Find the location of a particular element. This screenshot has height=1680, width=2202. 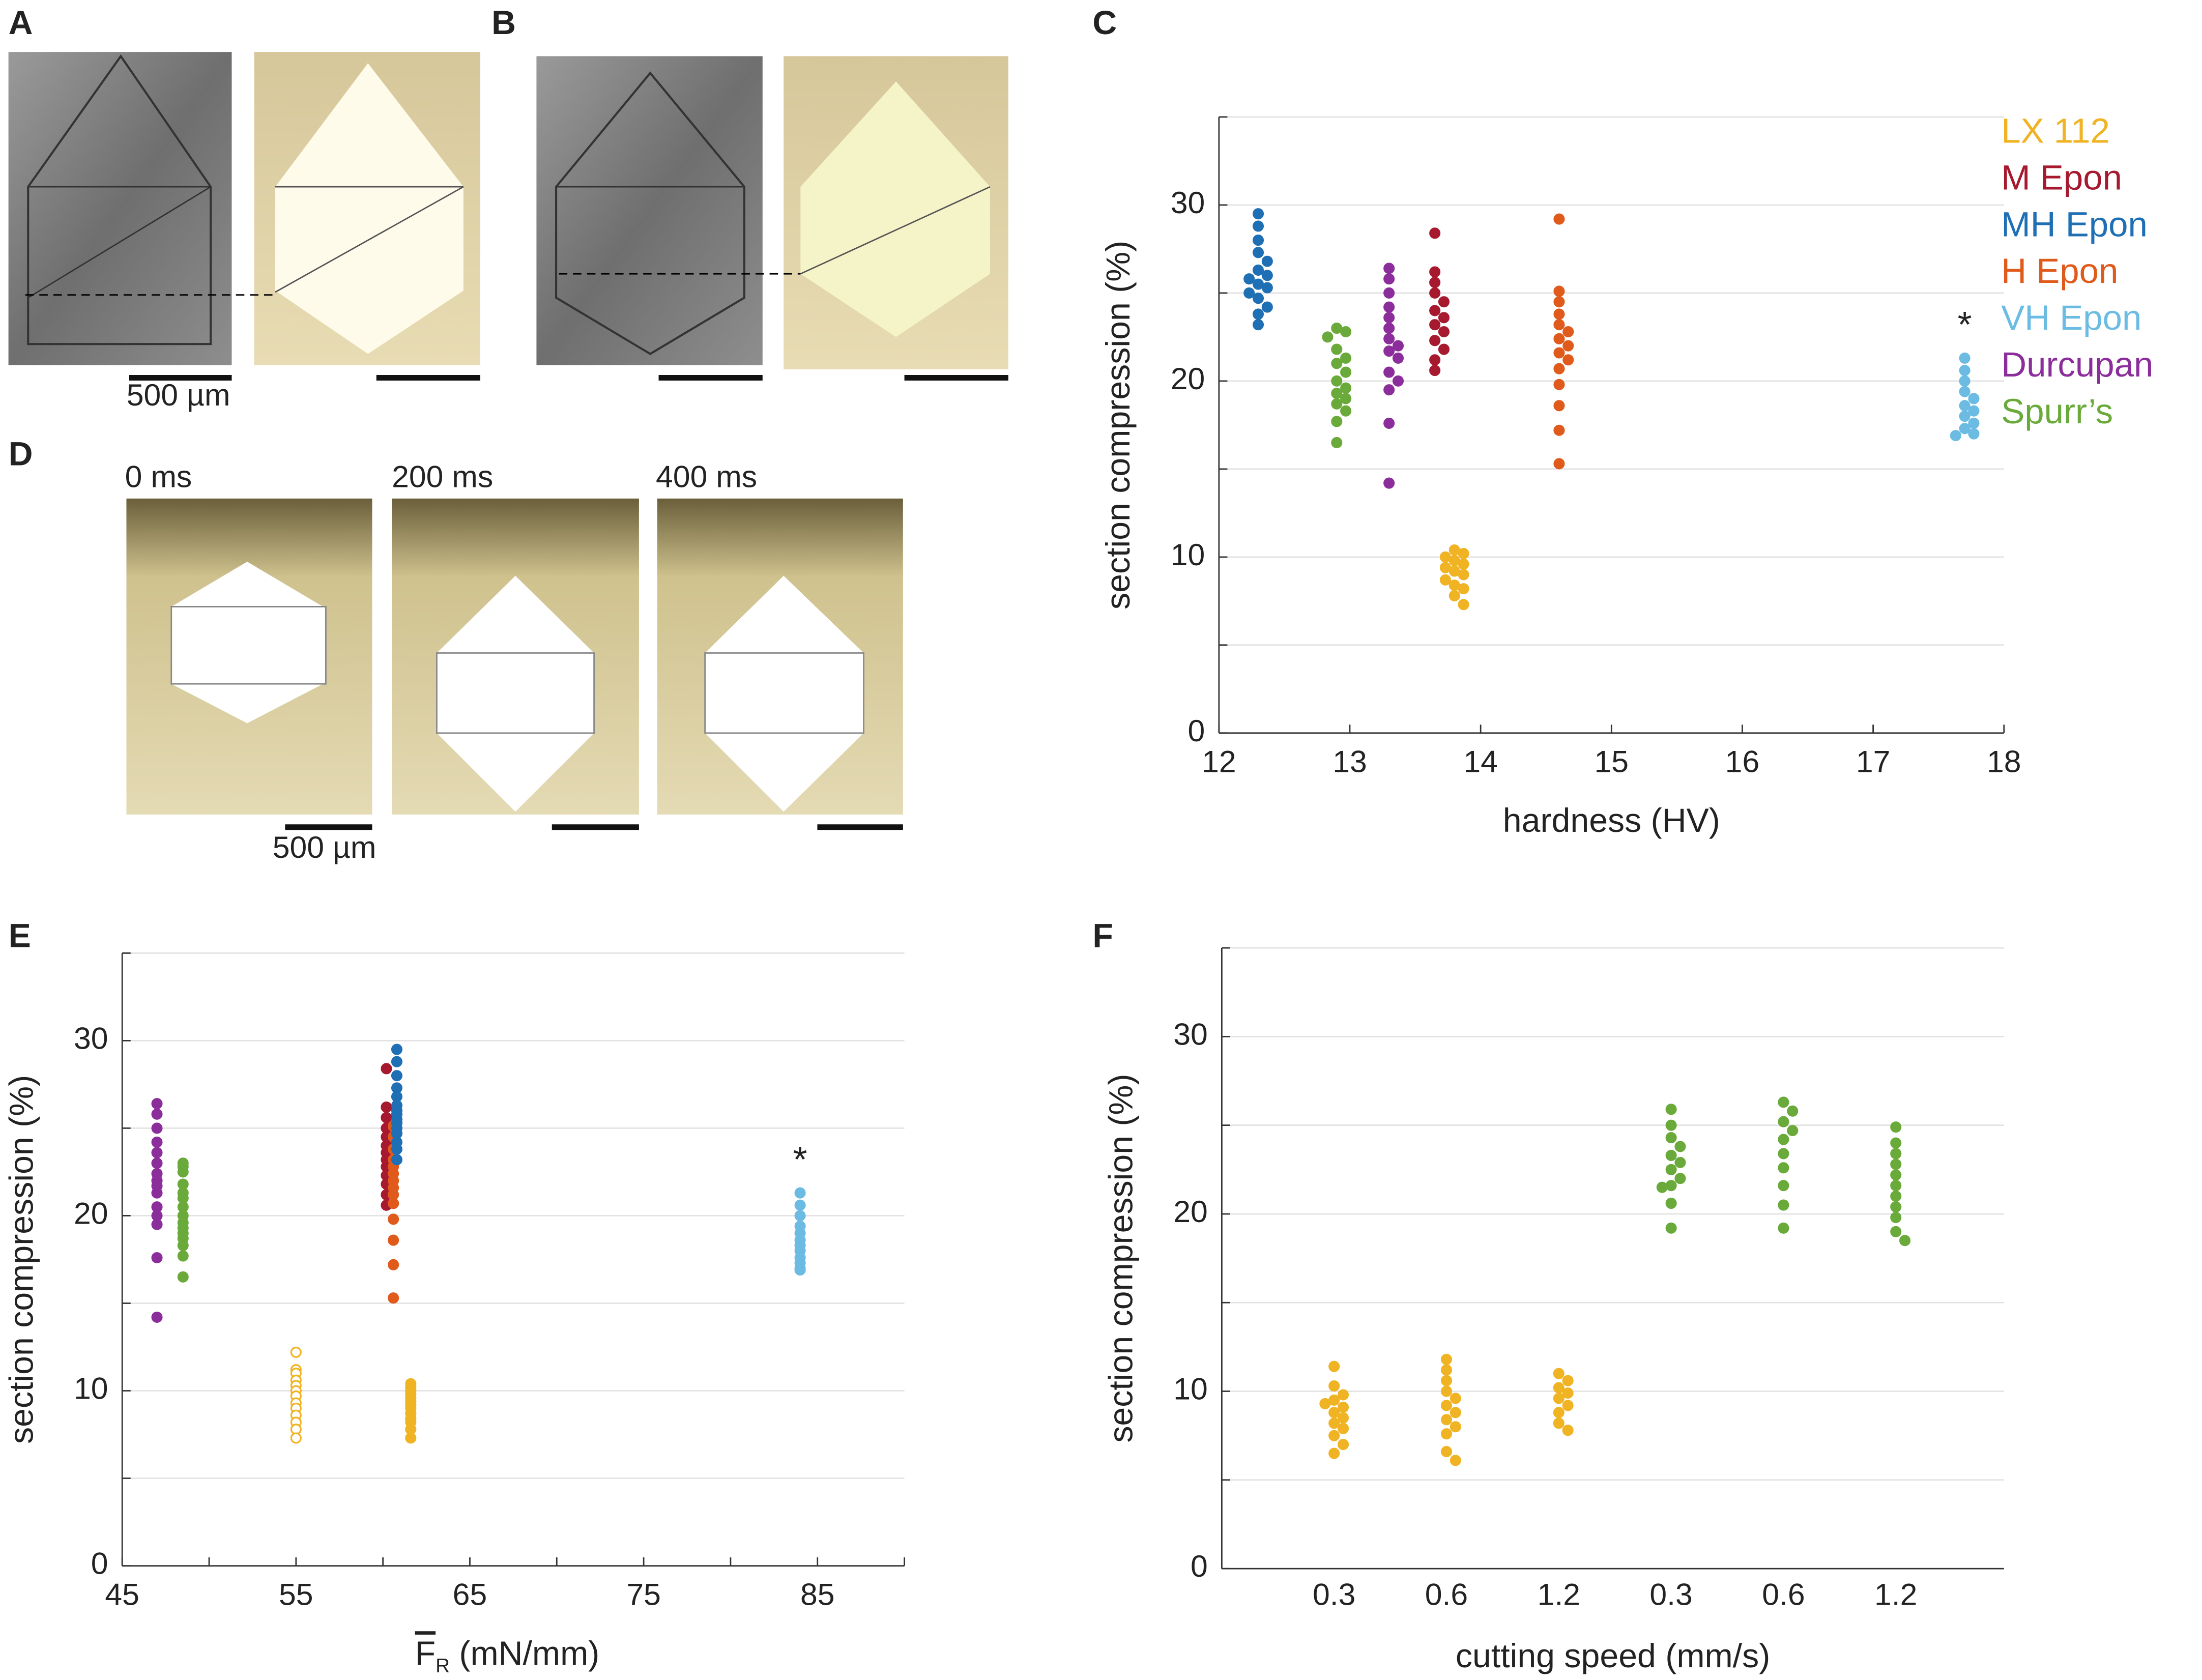

panel-letter: E is located at coordinates (20, 936).